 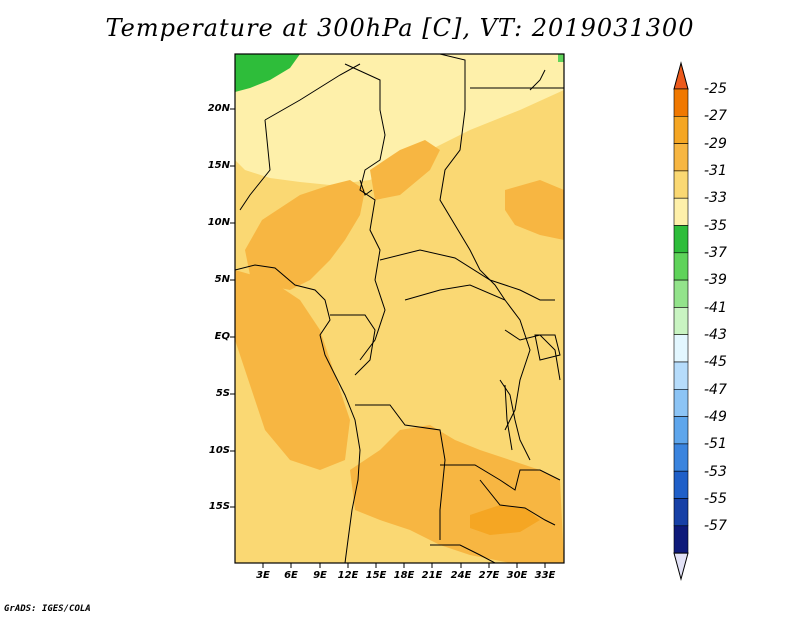 I want to click on lon-label-3e: 3E, so click(x=263, y=575).